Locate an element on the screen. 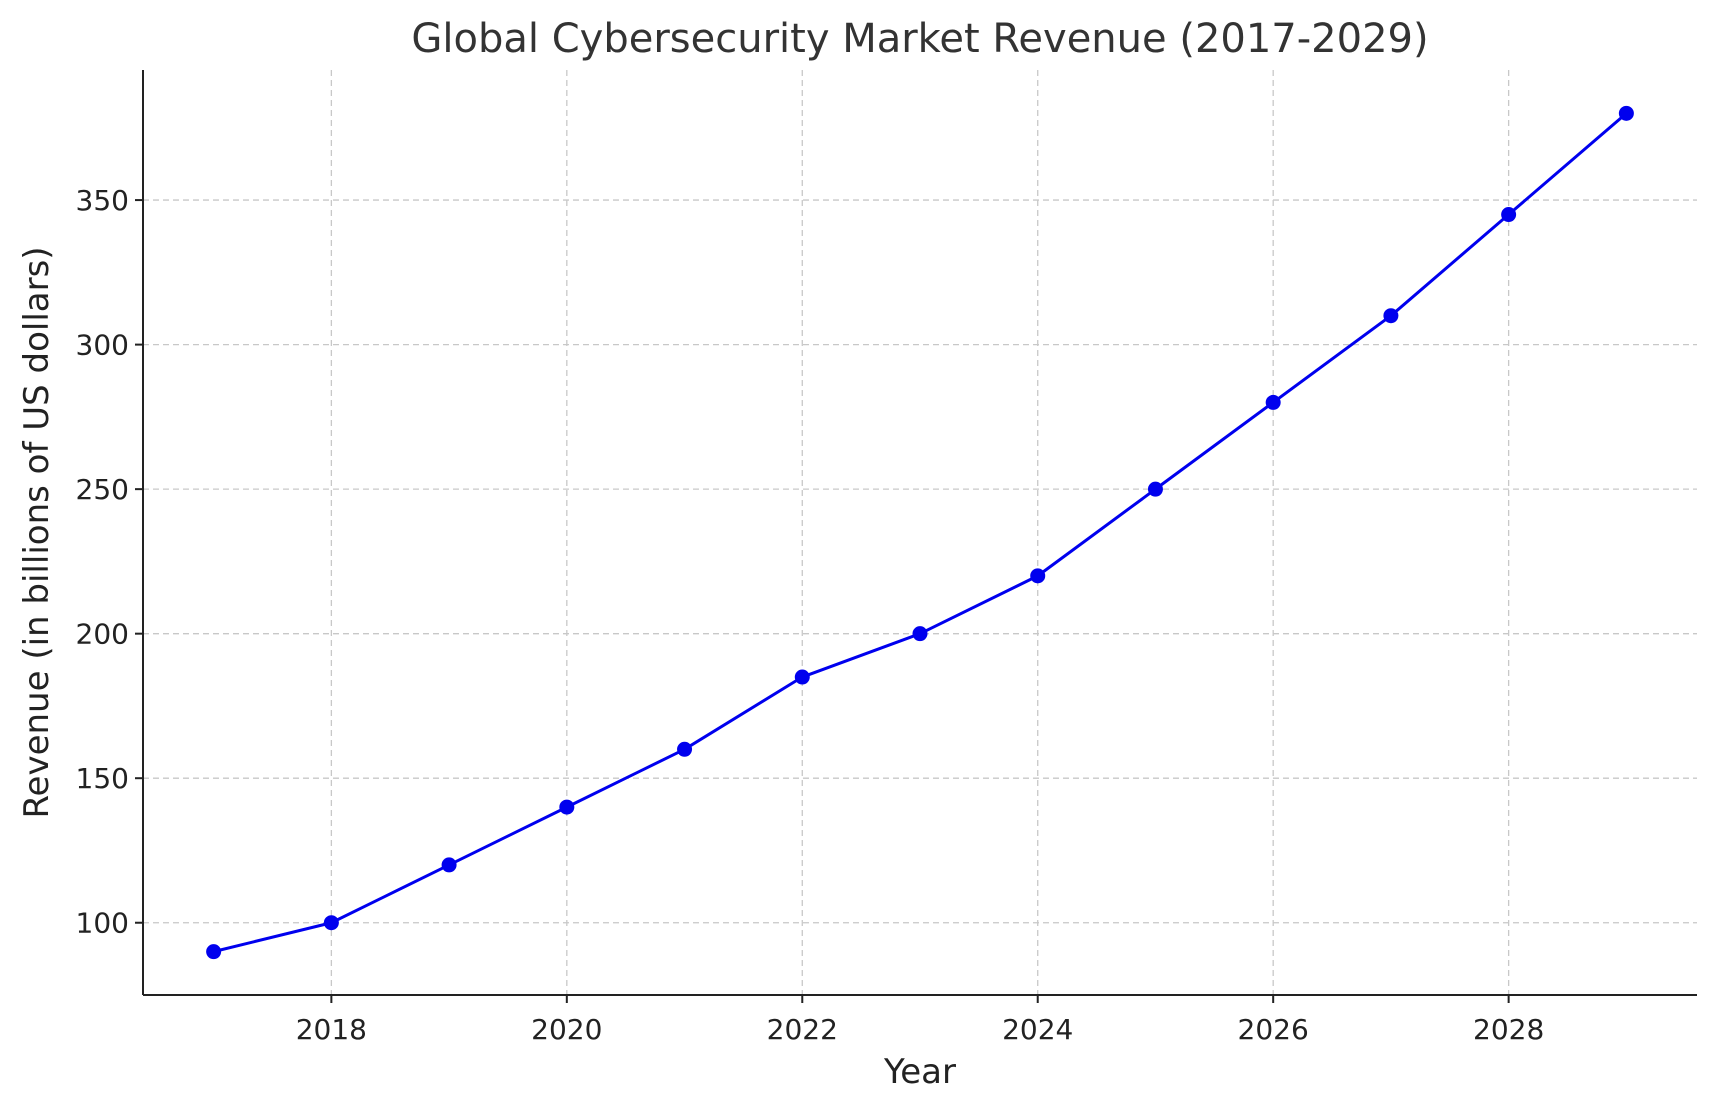  y-tick-label: 150 is located at coordinates (102, 778).